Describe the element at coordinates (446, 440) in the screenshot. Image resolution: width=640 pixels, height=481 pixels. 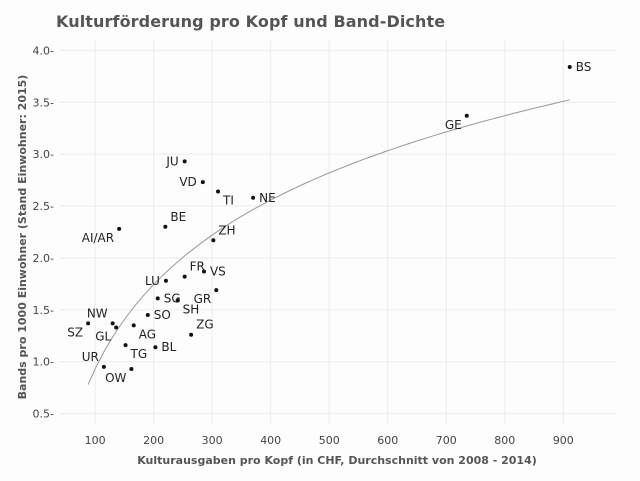
I see `x-tick-label: 700` at that location.